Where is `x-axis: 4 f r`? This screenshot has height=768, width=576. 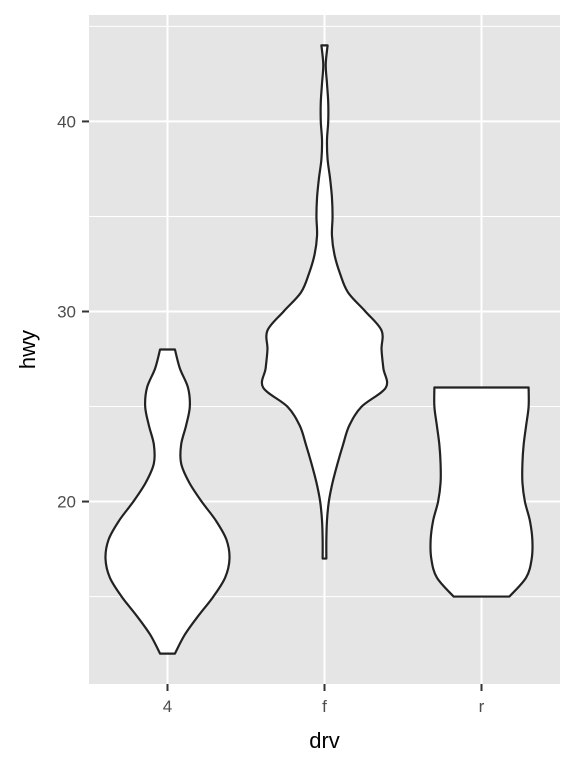 x-axis: 4 f r is located at coordinates (324, 700).